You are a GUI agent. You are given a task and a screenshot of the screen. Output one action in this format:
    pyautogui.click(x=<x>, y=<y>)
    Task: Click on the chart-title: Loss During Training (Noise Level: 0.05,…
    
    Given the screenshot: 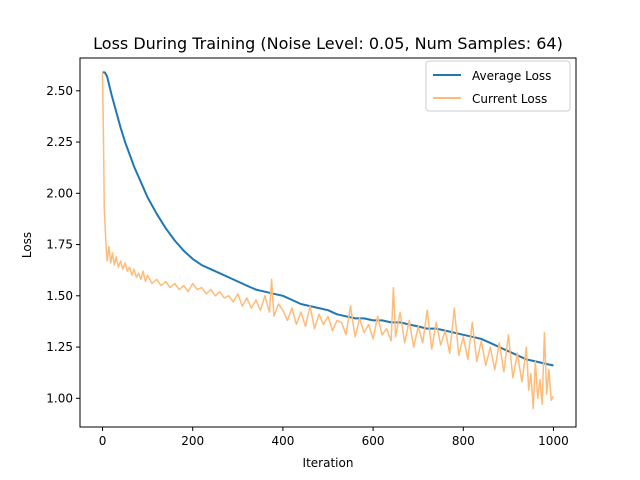 What is the action you would take?
    pyautogui.click(x=328, y=43)
    